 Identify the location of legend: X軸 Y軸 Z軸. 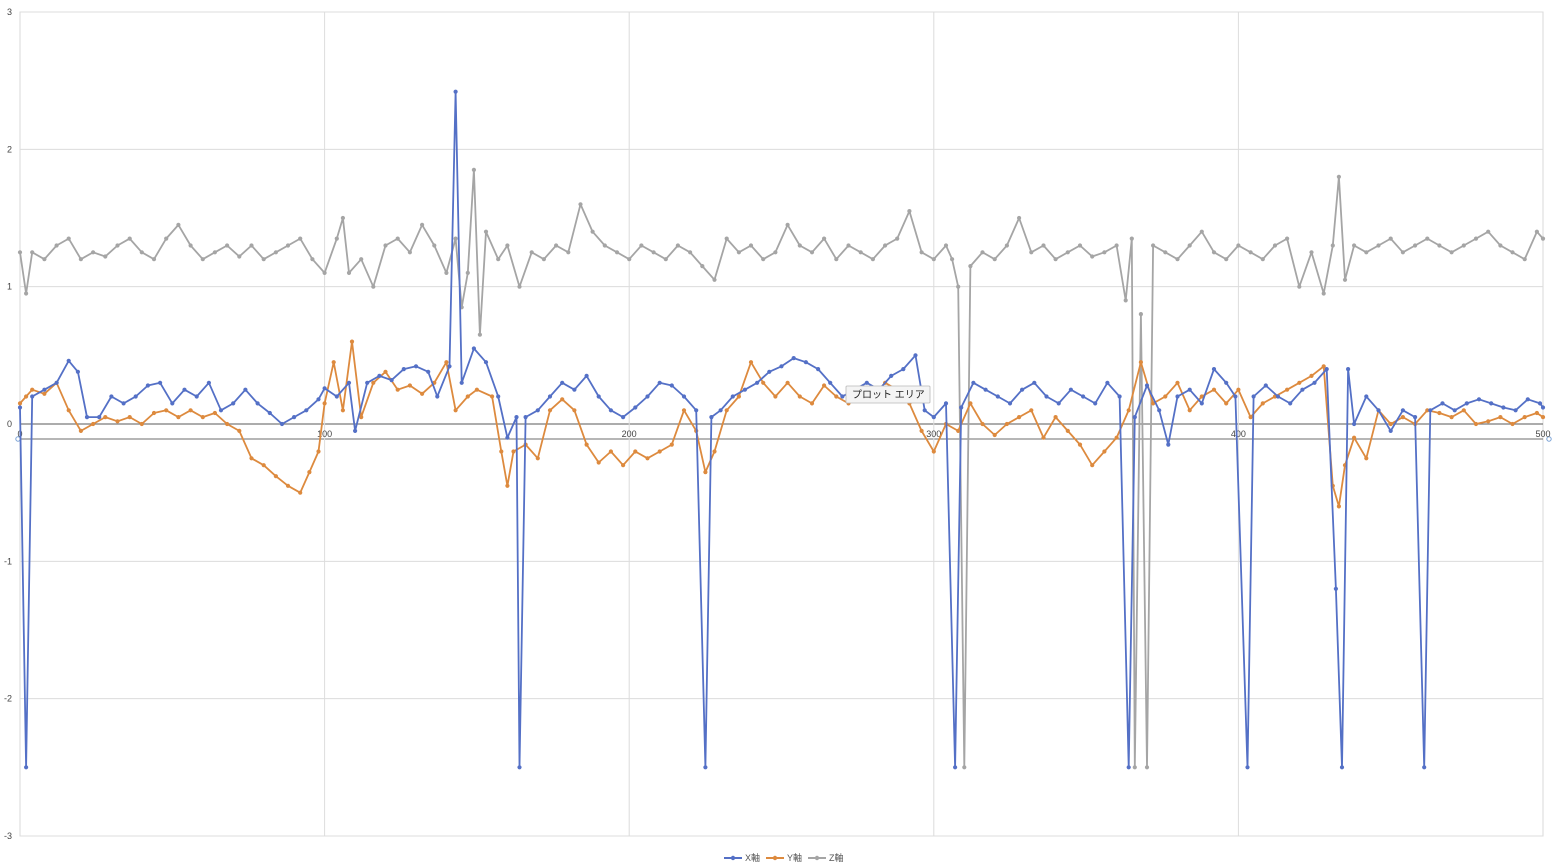
(784, 857).